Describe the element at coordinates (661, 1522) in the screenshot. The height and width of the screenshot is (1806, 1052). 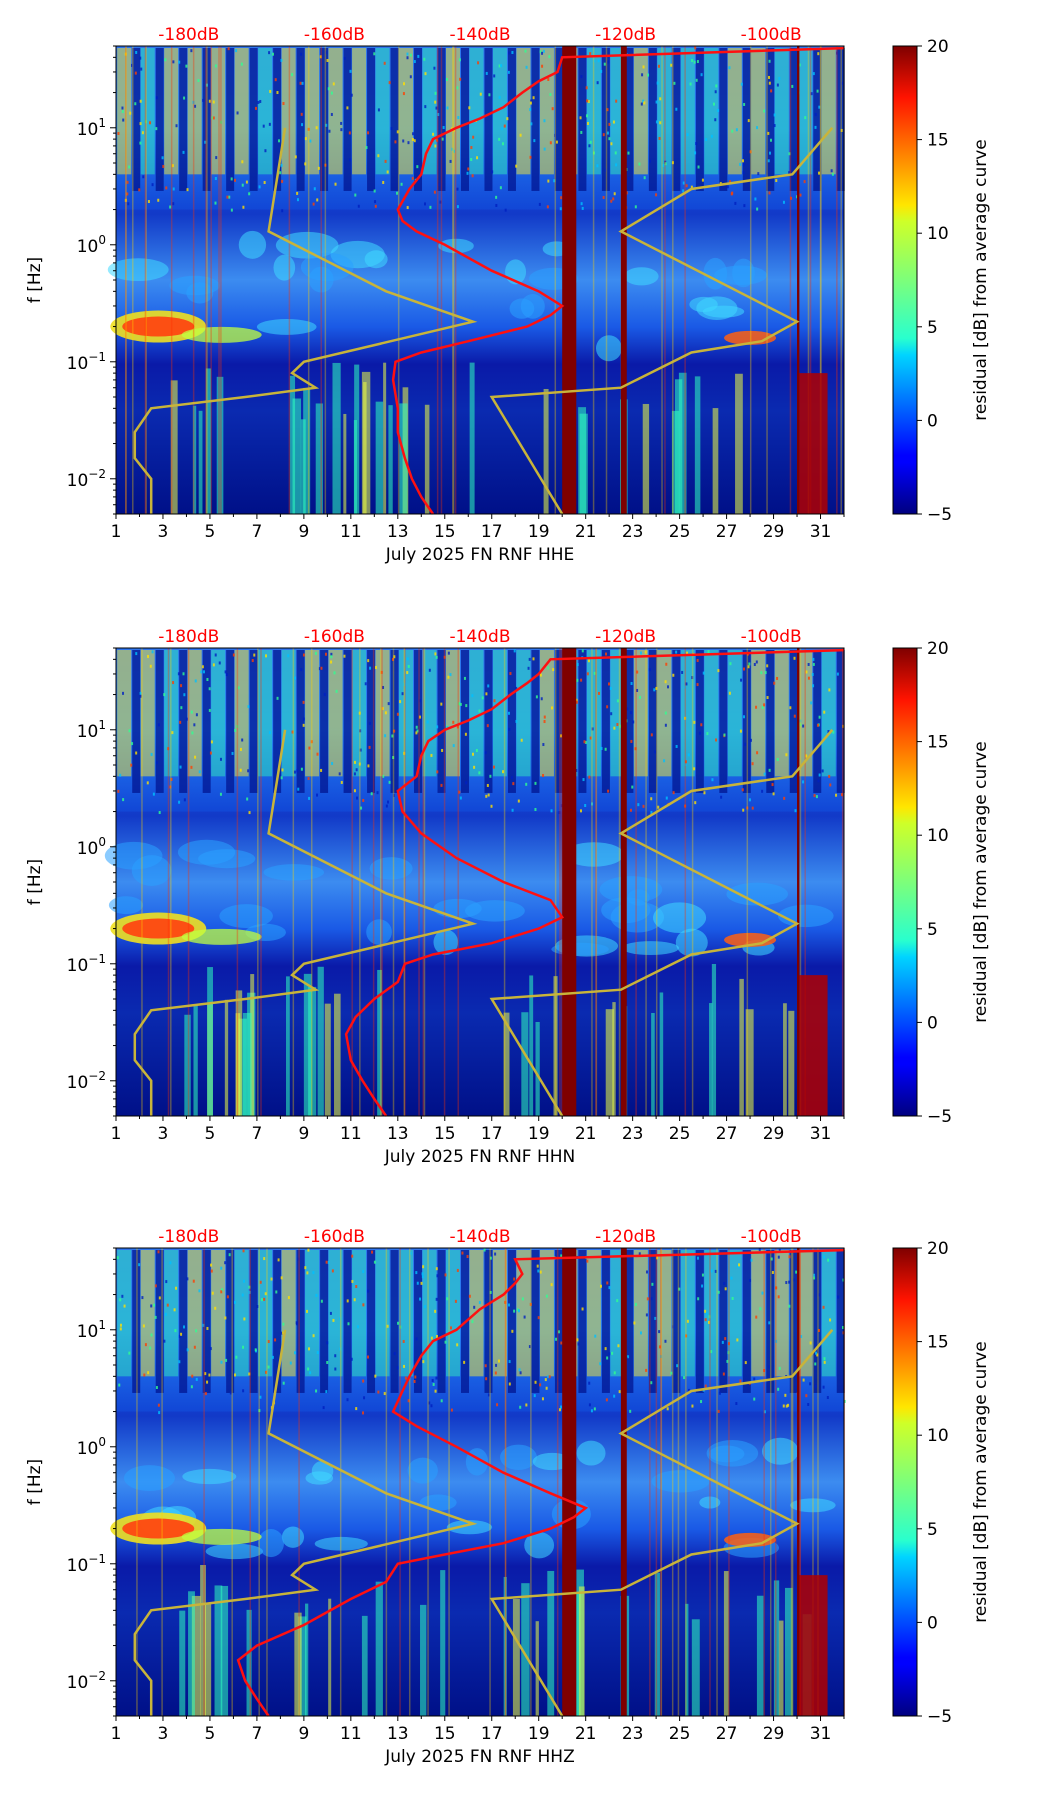
I see `noise-model-line` at that location.